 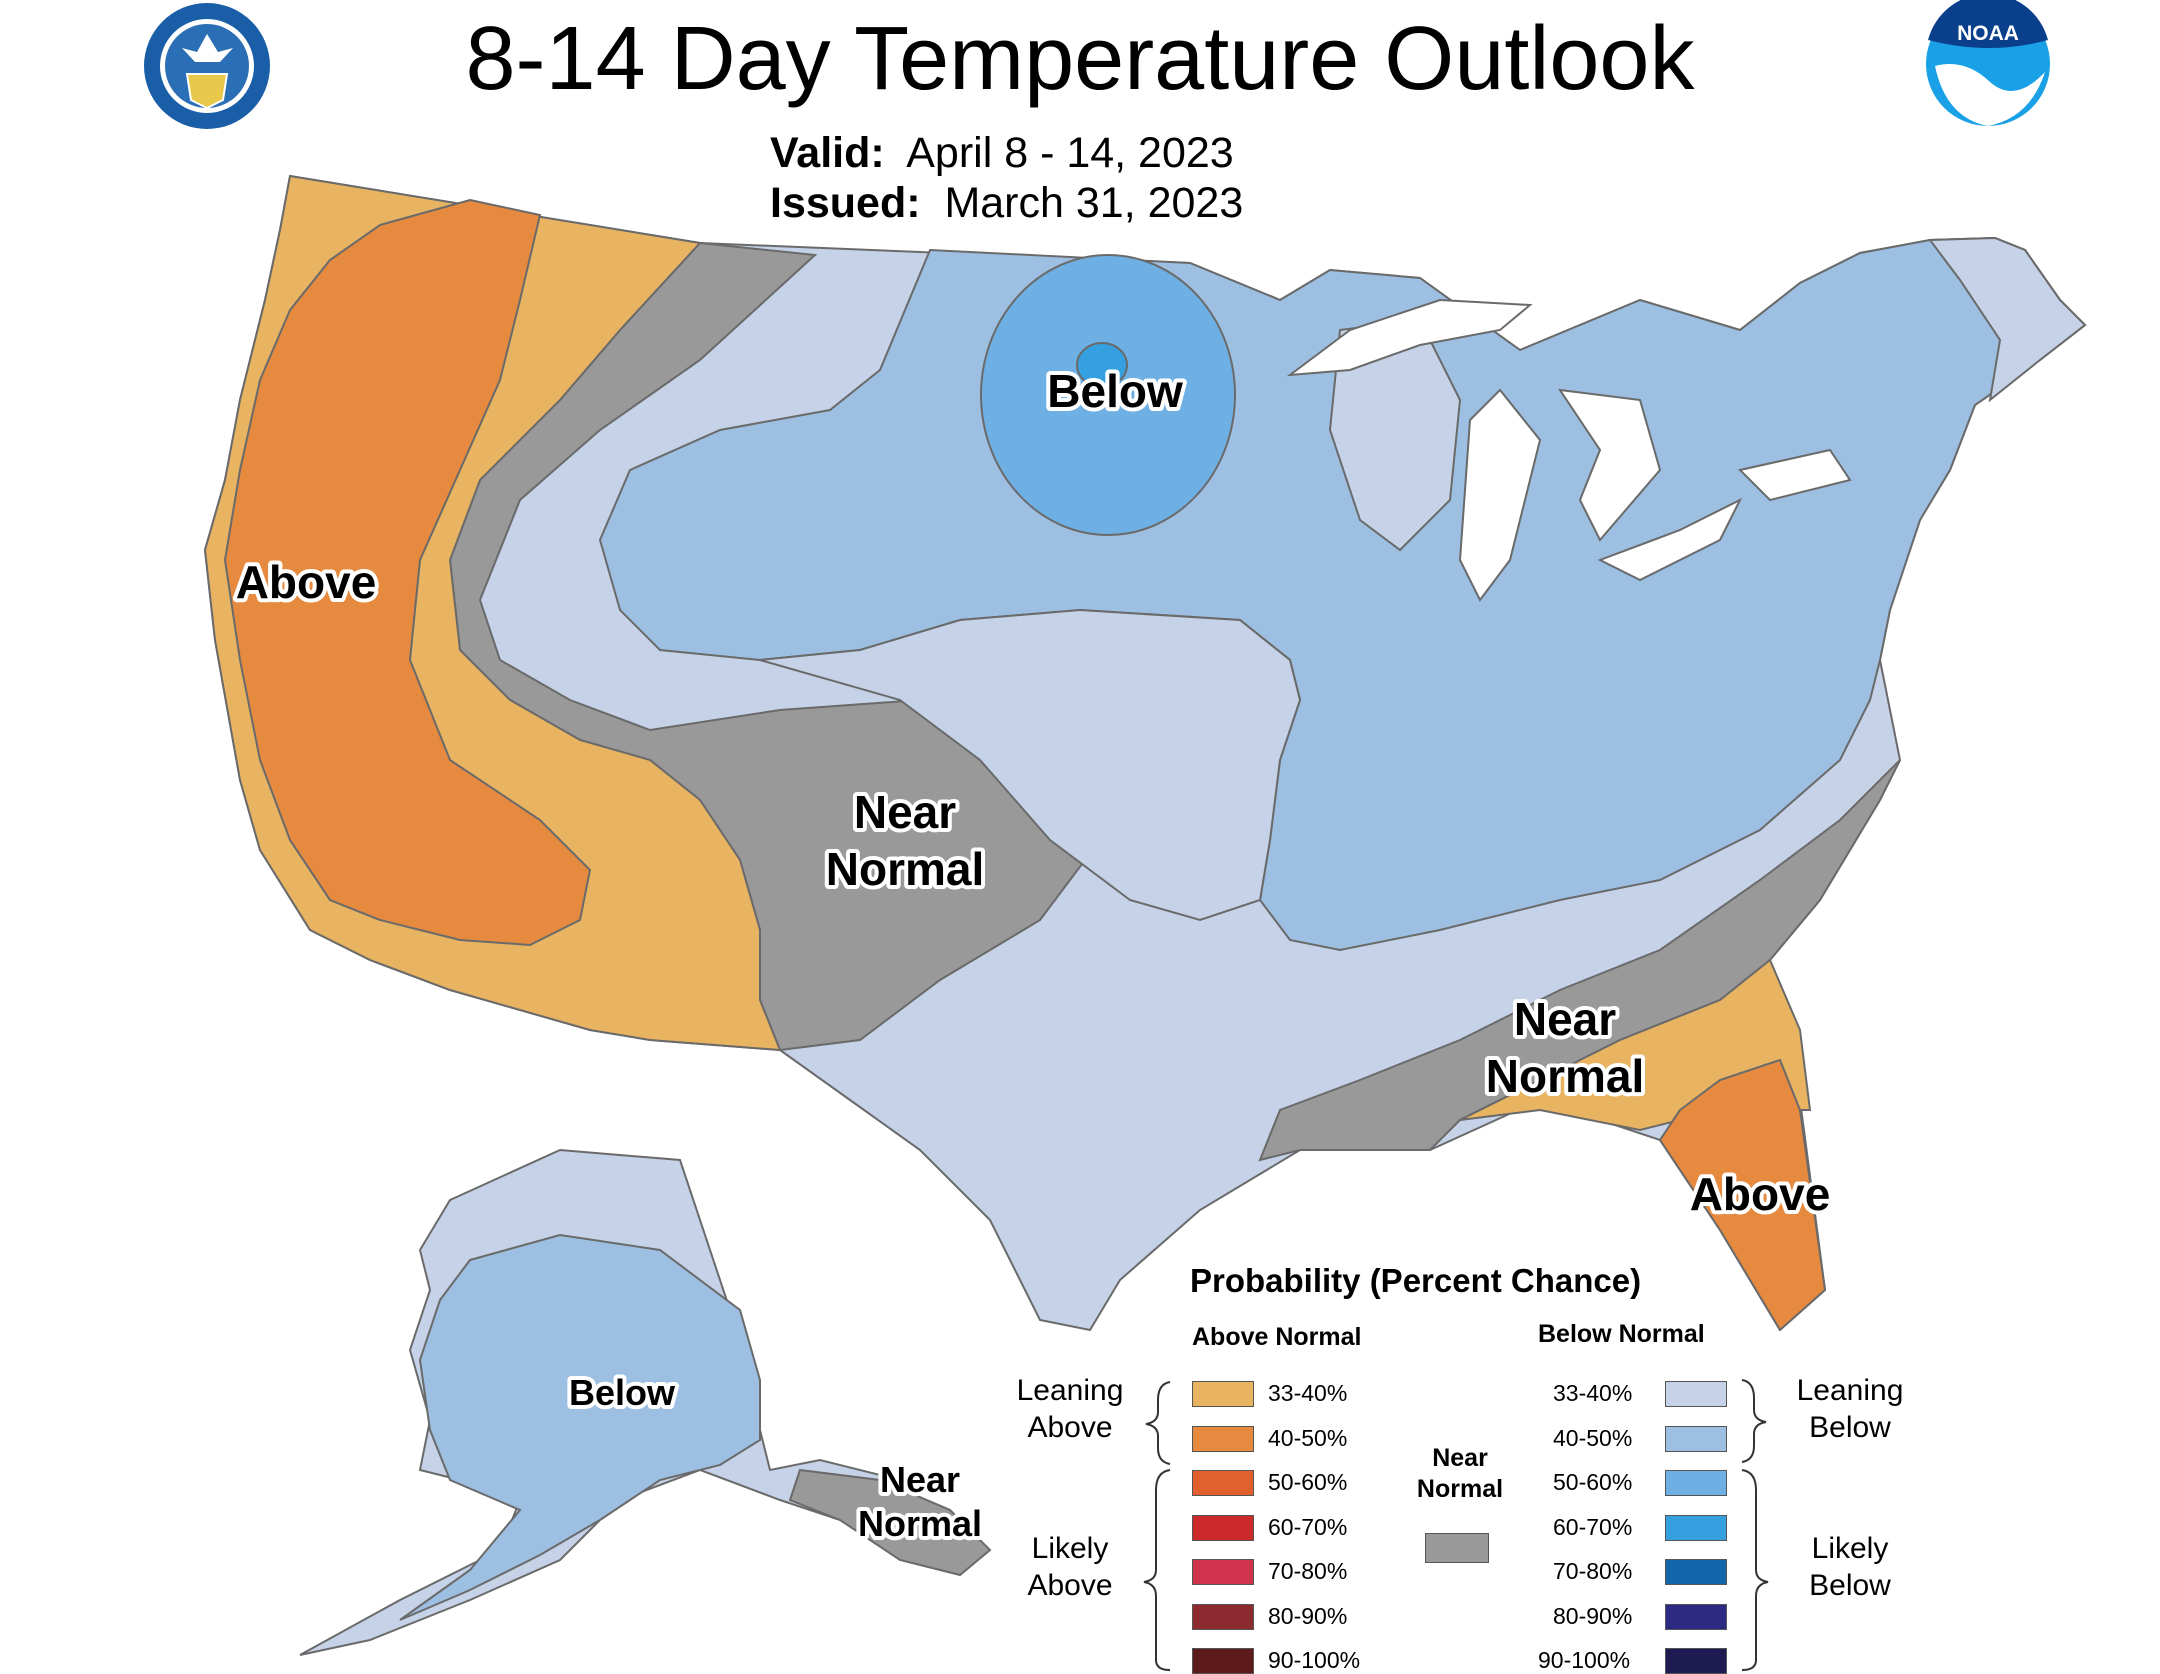 What do you see at coordinates (920, 1523) in the screenshot?
I see `label-alaska-near-2: Normal` at bounding box center [920, 1523].